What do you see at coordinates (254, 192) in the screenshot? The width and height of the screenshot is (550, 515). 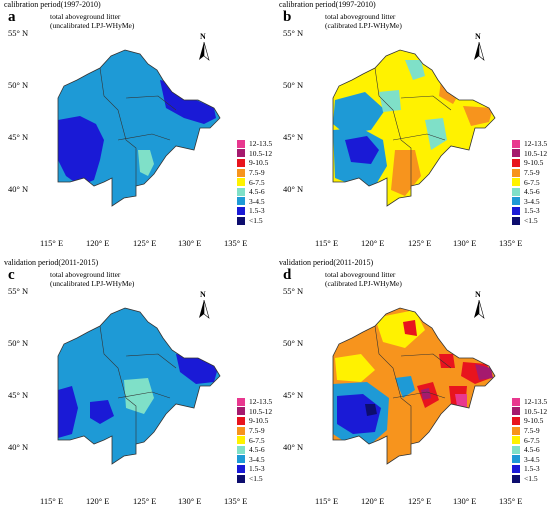 I see `legend-item: 4.5-6` at bounding box center [254, 192].